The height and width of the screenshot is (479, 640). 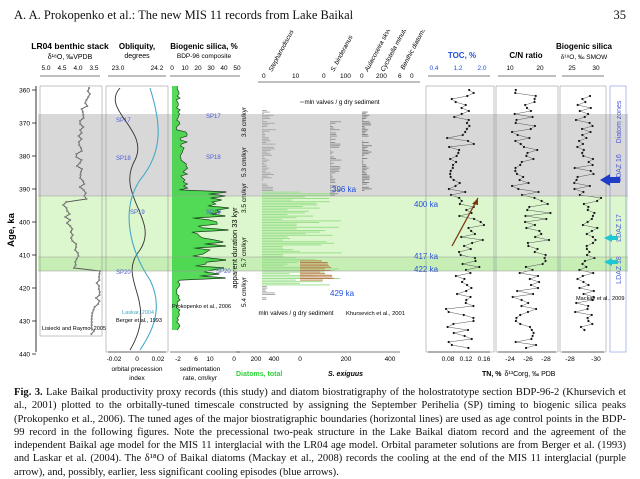 What do you see at coordinates (204, 46) in the screenshot?
I see `bsi-title: Biogenic silica, %` at bounding box center [204, 46].